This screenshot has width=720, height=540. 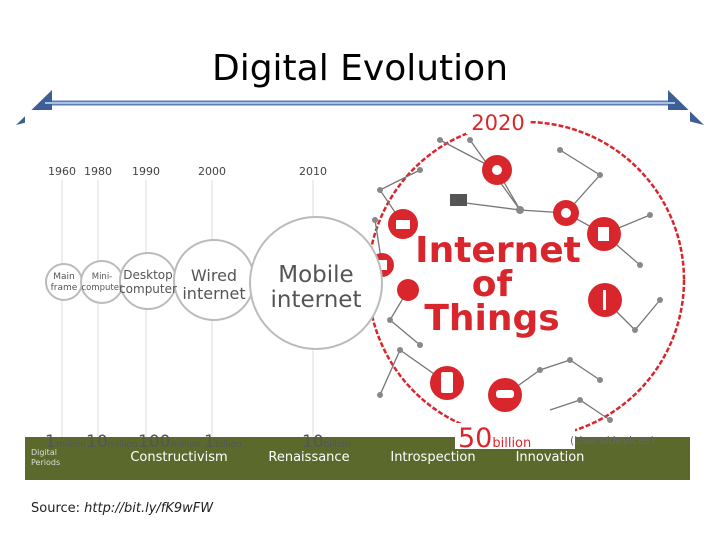 What do you see at coordinates (44, 452) in the screenshot?
I see `periods-label: Digital` at bounding box center [44, 452].